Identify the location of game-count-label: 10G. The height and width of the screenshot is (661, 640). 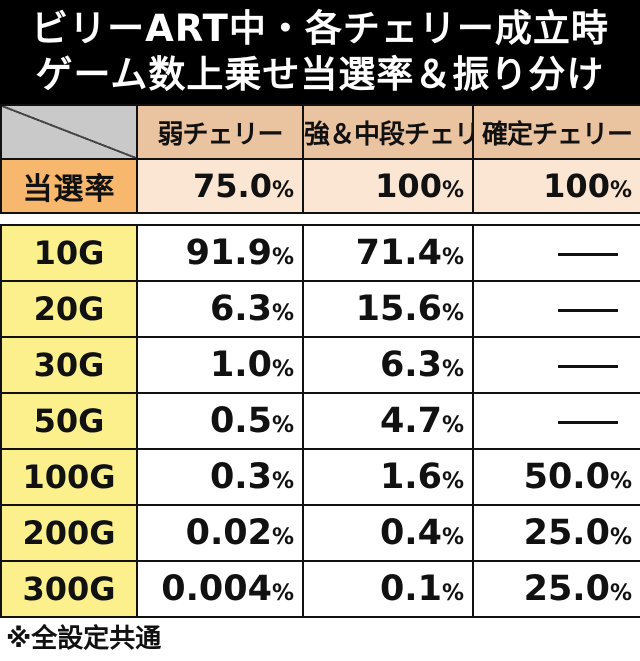
(69, 253).